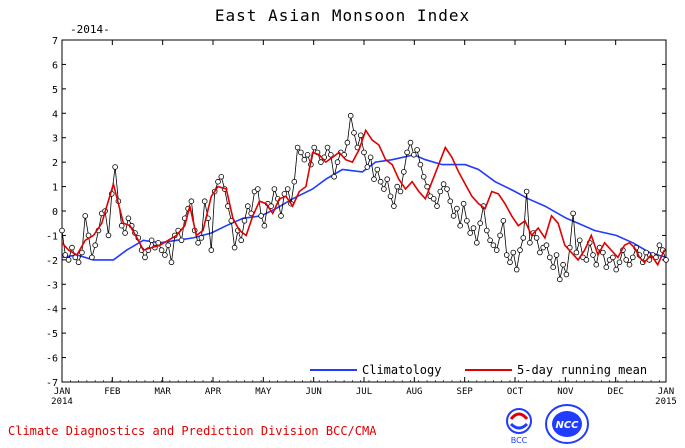 This screenshot has height=448, width=685. What do you see at coordinates (582, 370) in the screenshot?
I see `legend-running-mean-label: 5-day running mean` at bounding box center [582, 370].